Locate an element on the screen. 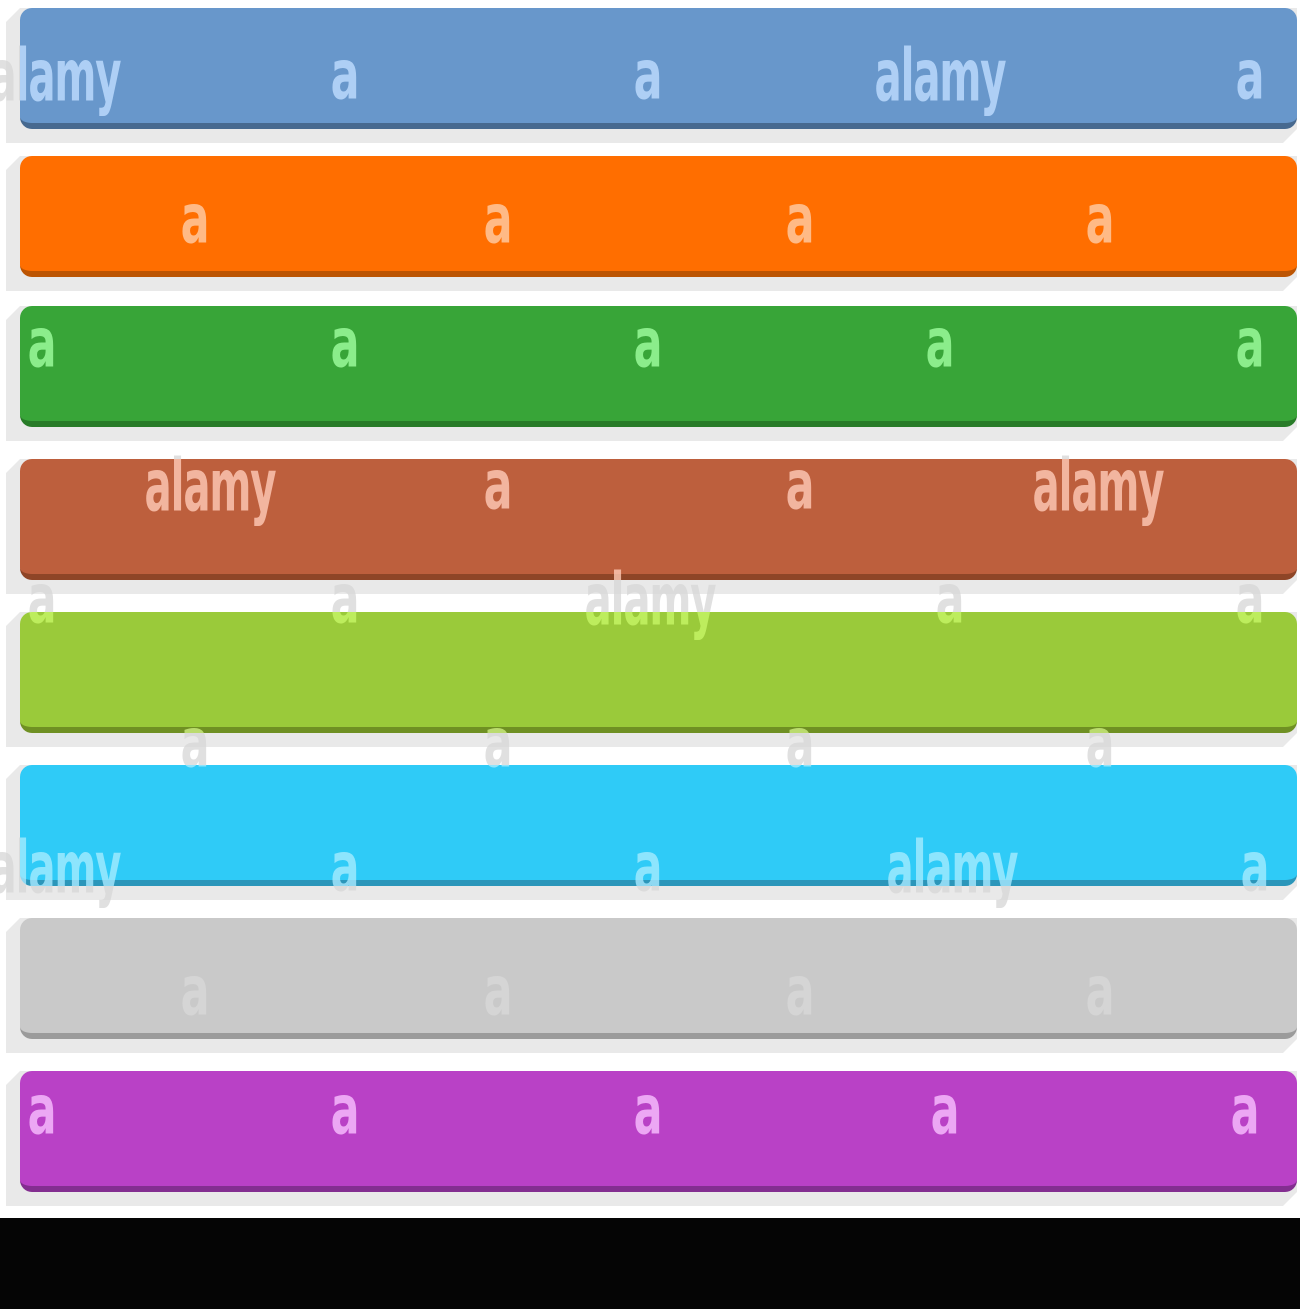 The width and height of the screenshot is (1300, 1309). button-bar-purple is located at coordinates (658, 1131).